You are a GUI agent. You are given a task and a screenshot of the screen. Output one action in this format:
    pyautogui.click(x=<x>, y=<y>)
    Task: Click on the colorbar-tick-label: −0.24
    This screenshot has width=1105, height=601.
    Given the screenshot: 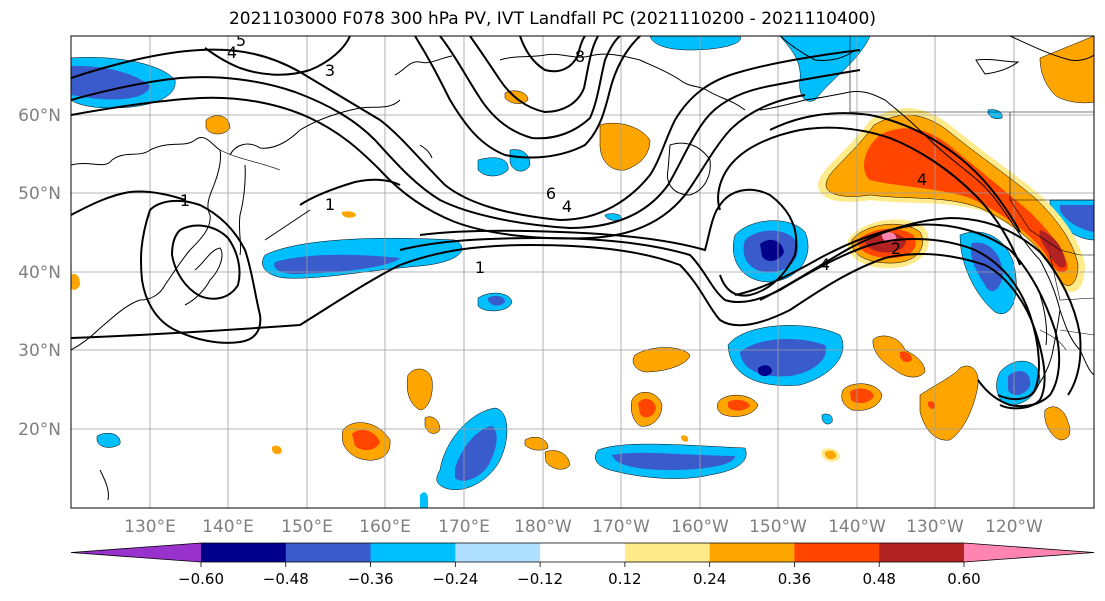 What is the action you would take?
    pyautogui.click(x=455, y=579)
    